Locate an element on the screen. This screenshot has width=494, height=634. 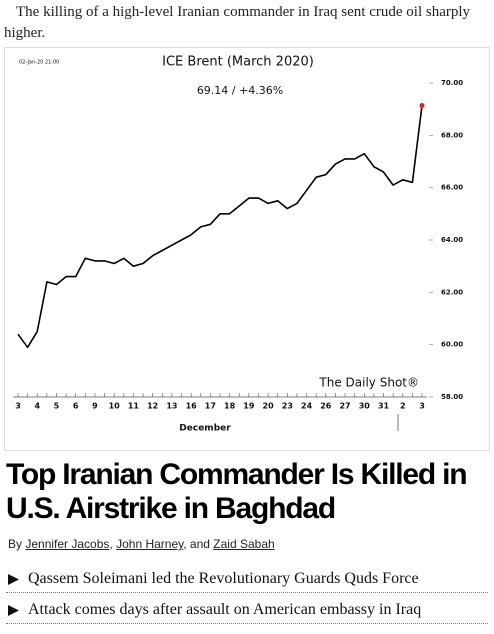
annotation: 69.14 / +4.36% is located at coordinates (240, 90).